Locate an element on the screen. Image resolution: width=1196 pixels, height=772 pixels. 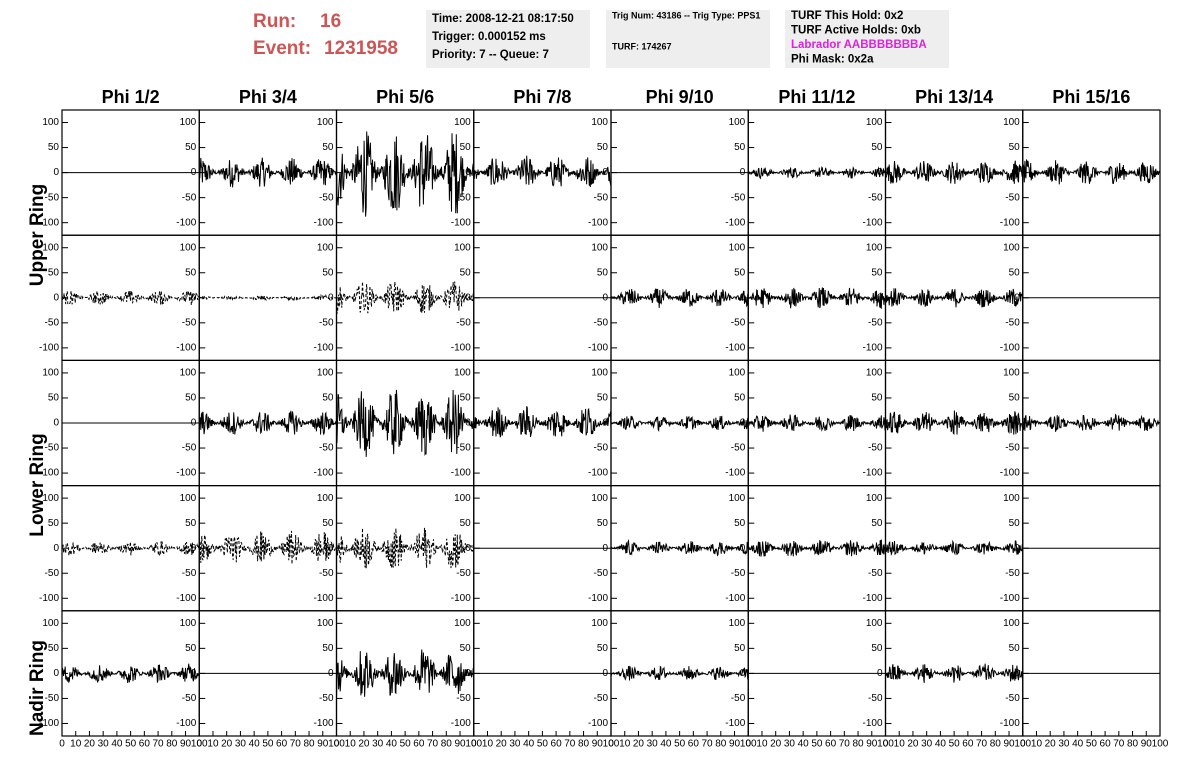
event-label: Event: is located at coordinates (282, 48).